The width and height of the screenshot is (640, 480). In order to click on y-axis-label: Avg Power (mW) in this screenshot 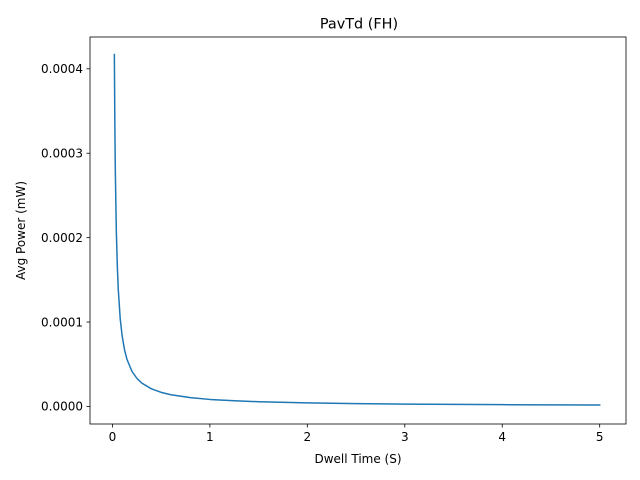, I will do `click(21, 230)`.